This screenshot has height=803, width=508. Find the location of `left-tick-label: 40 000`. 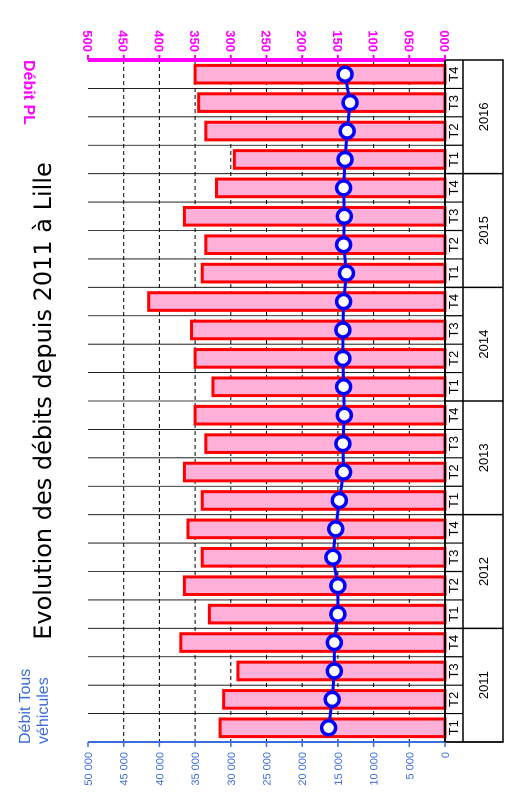

left-tick-label: 40 000 is located at coordinates (160, 769).